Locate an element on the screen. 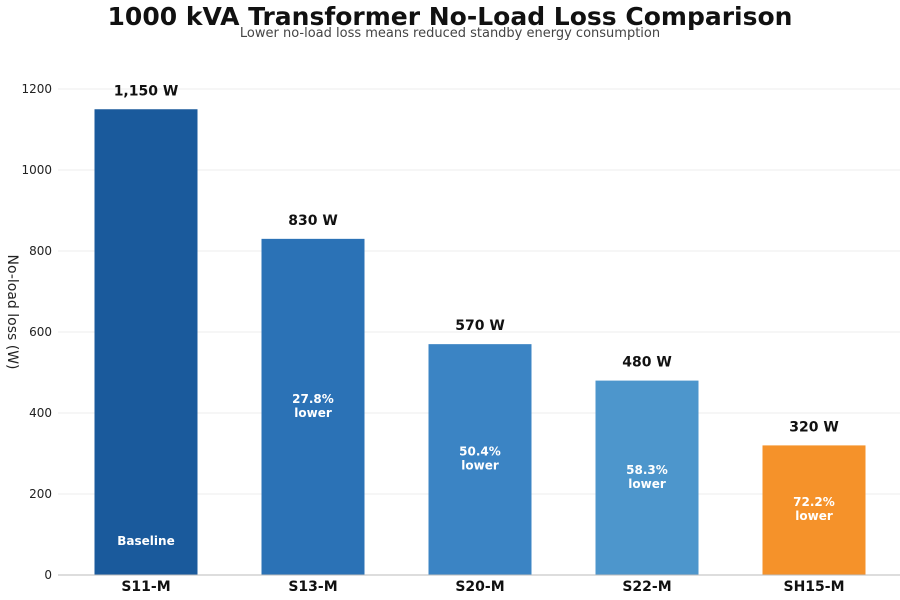 This screenshot has width=900, height=600. bar-sh15-m is located at coordinates (814, 510).